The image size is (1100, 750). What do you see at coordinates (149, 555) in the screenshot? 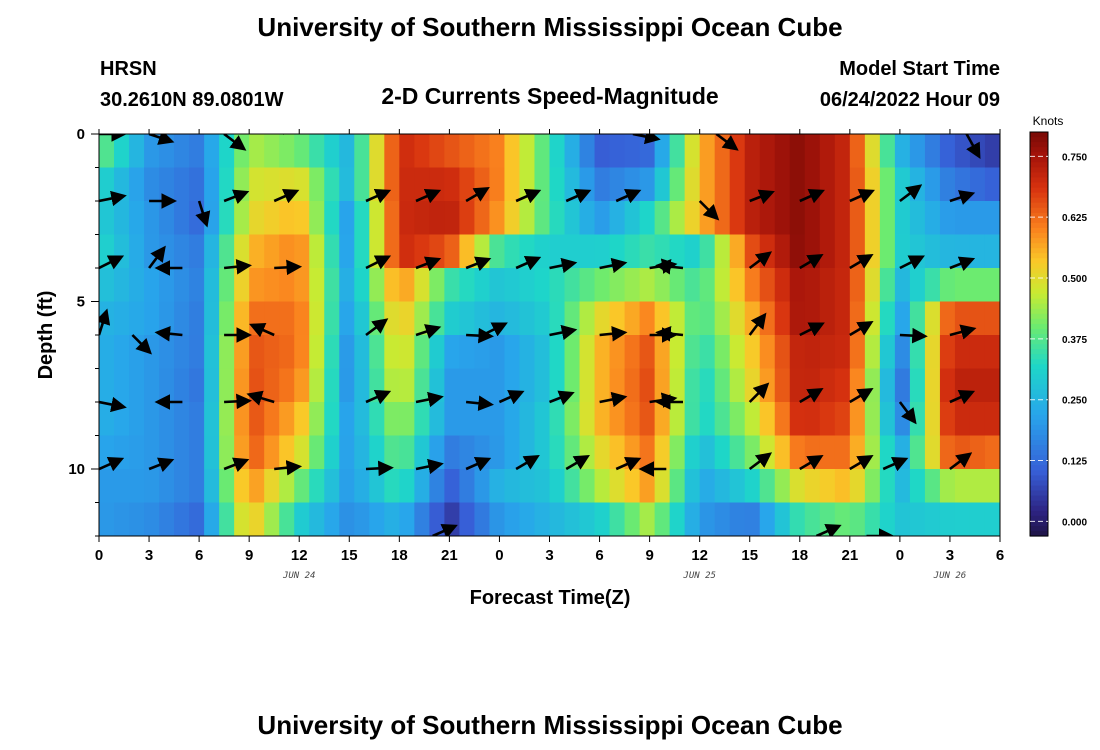
I see `x-tick-label: 3` at bounding box center [149, 555].